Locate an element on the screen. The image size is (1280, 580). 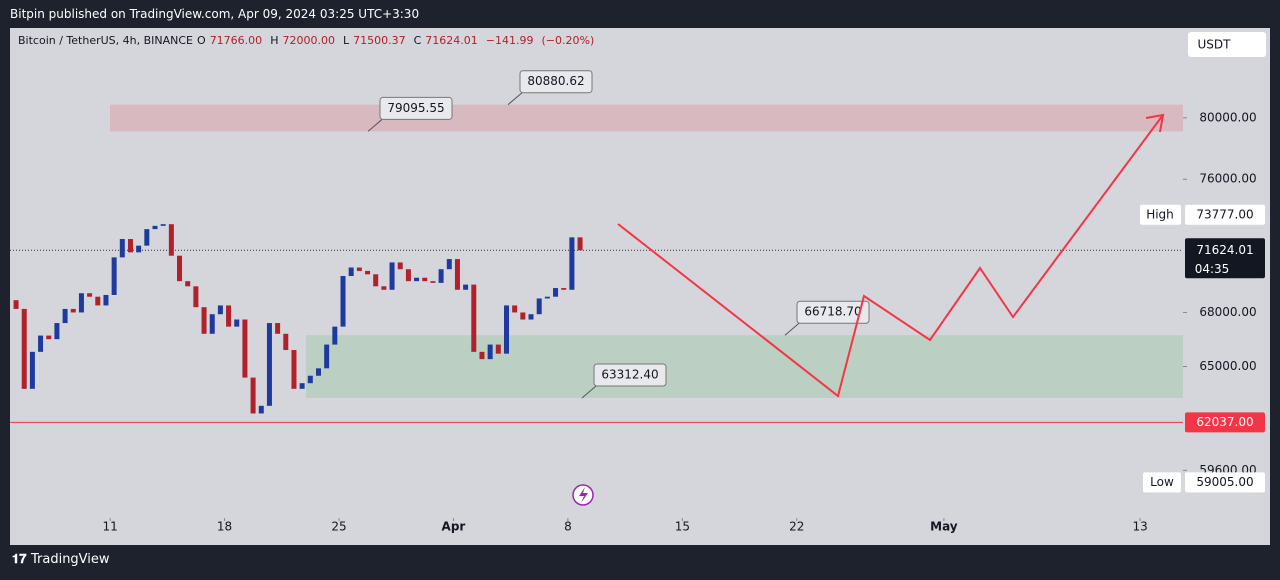
legend-item: 71500.37 is located at coordinates (379, 40).